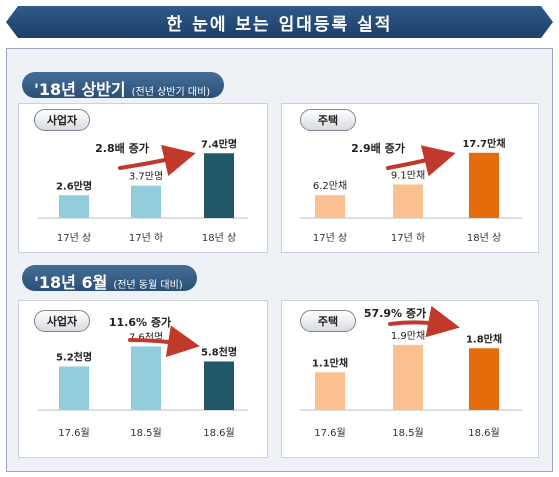 This screenshot has height=477, width=559. I want to click on section-subheading: (전년 동월 대비), so click(148, 285).